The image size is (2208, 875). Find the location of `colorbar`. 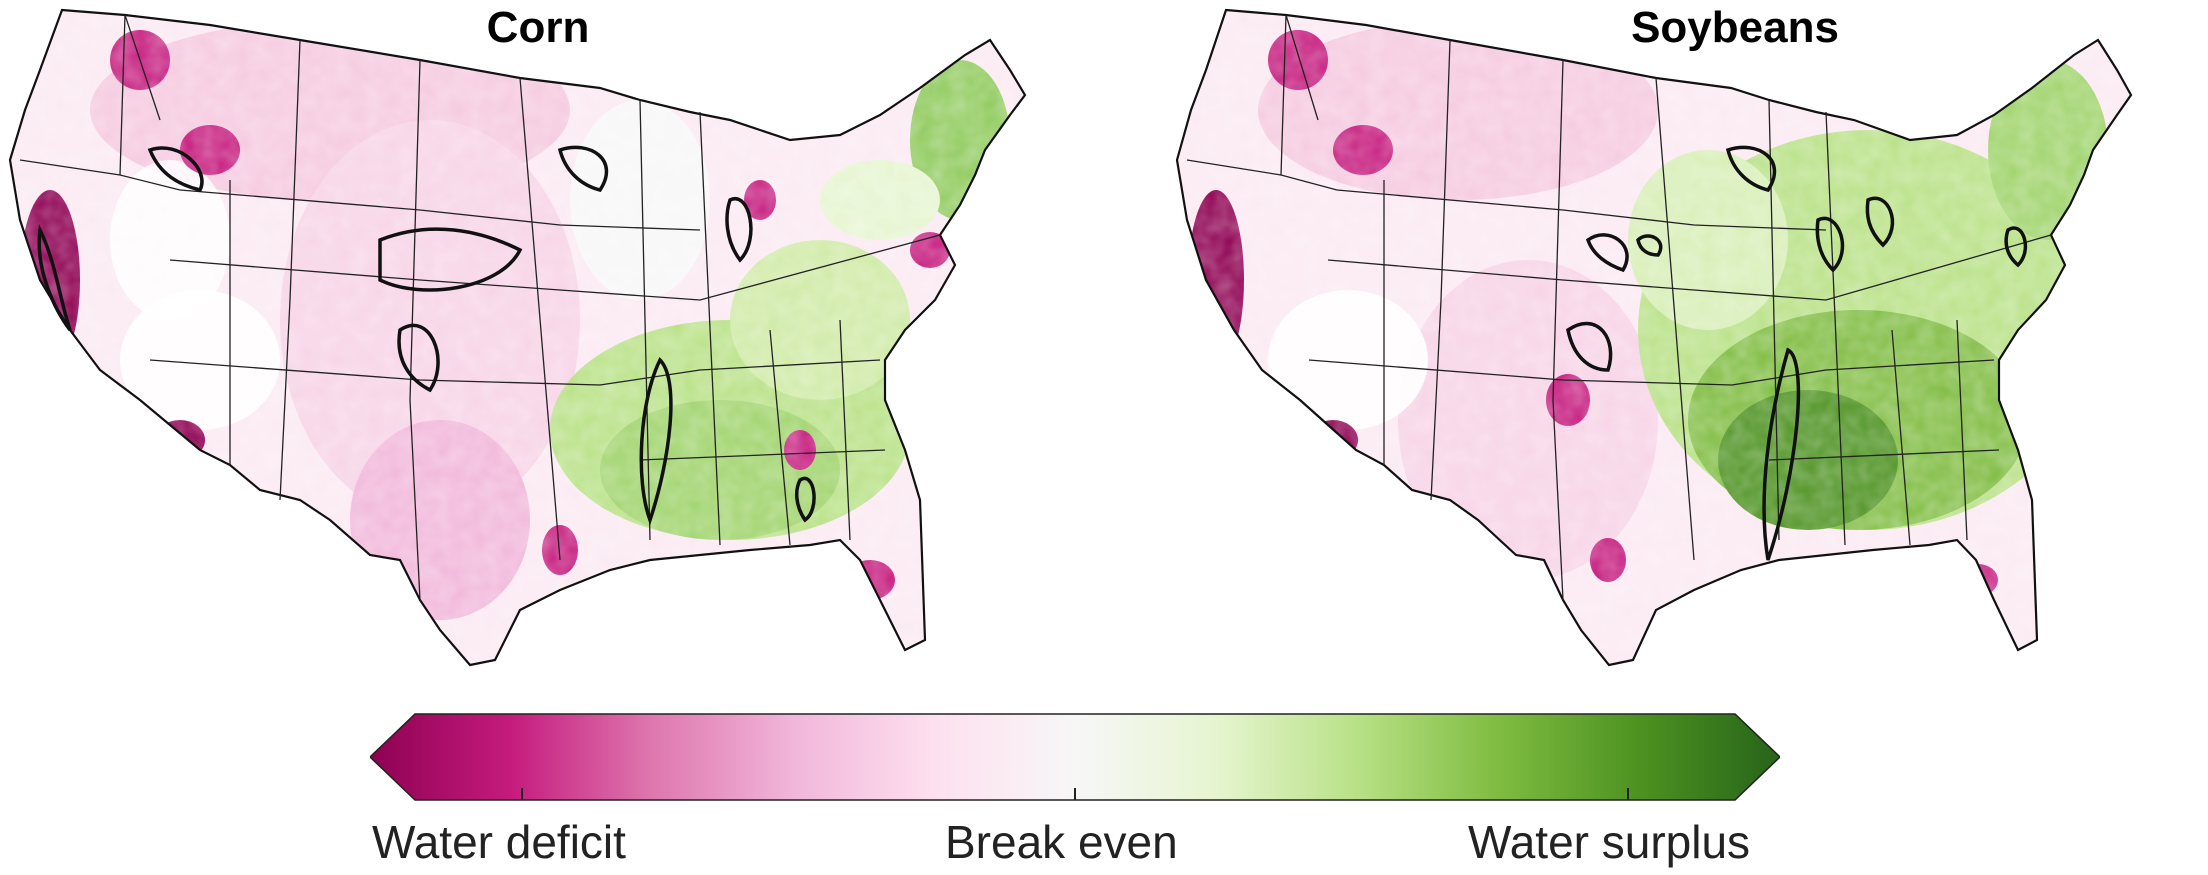

colorbar is located at coordinates (1075, 757).